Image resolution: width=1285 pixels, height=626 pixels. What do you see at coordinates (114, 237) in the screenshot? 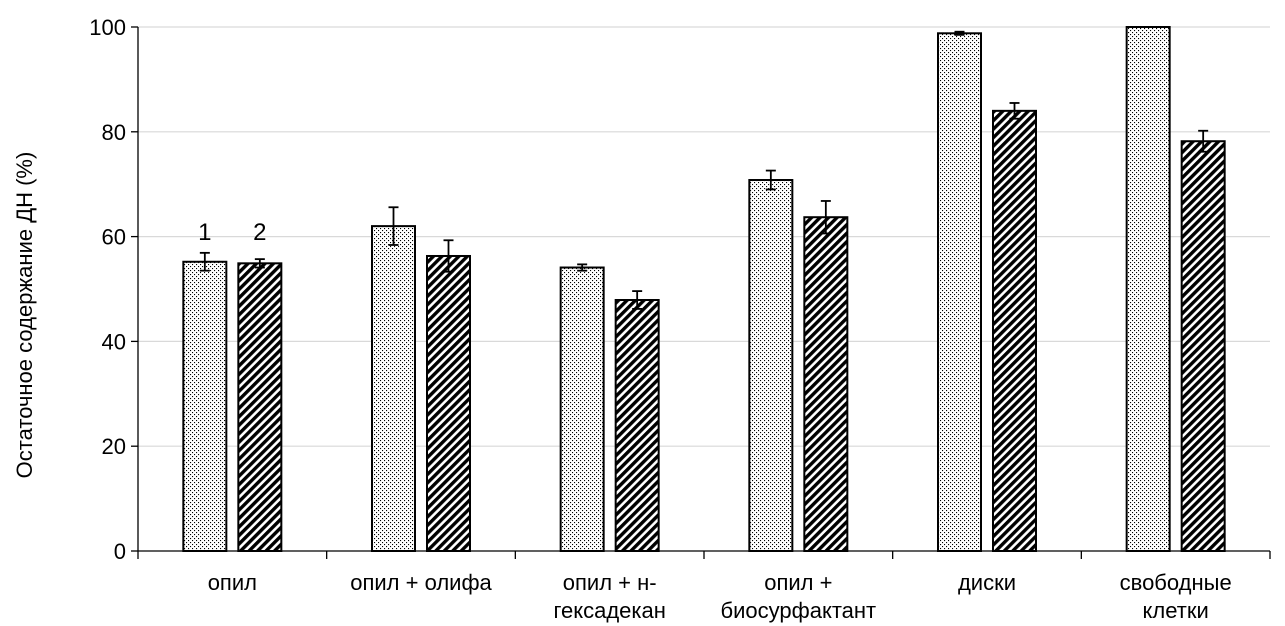
I see `y-tick-label: 60` at bounding box center [114, 237].